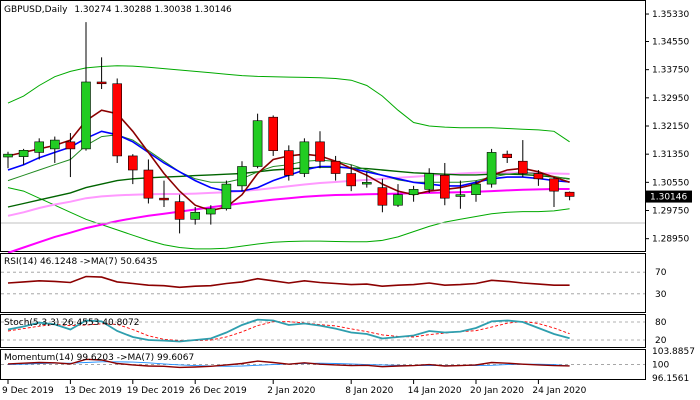  I want to click on price-tick-label: 1.33750, so click(670, 71).